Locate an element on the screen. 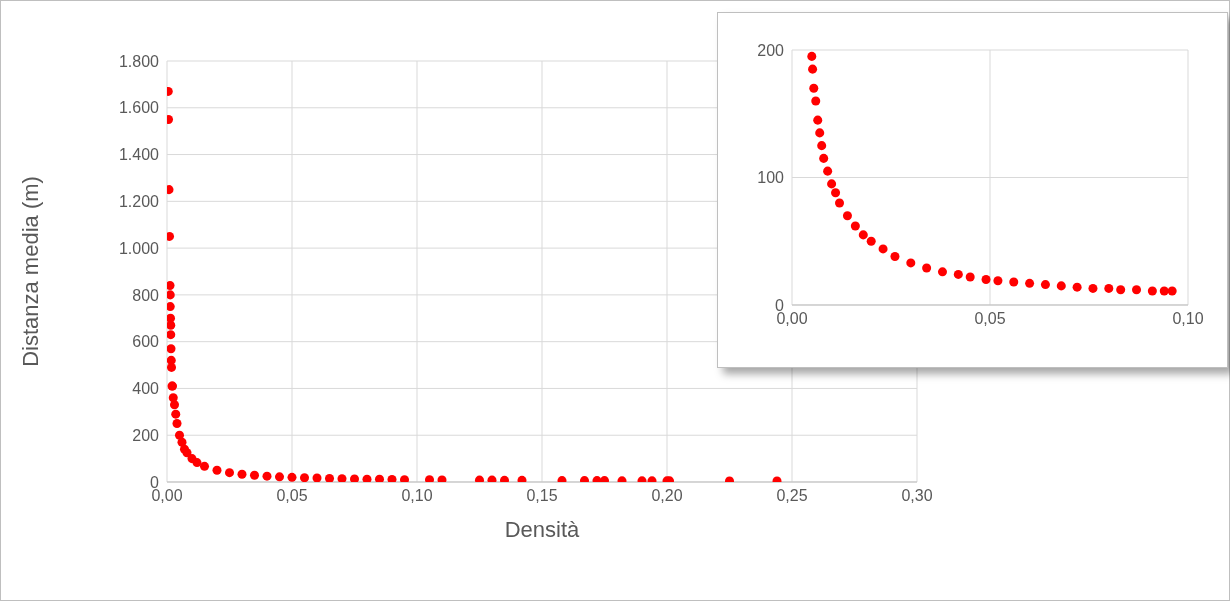 This screenshot has width=1230, height=601. y-axis-title: Distanza media (m) is located at coordinates (30, 271).